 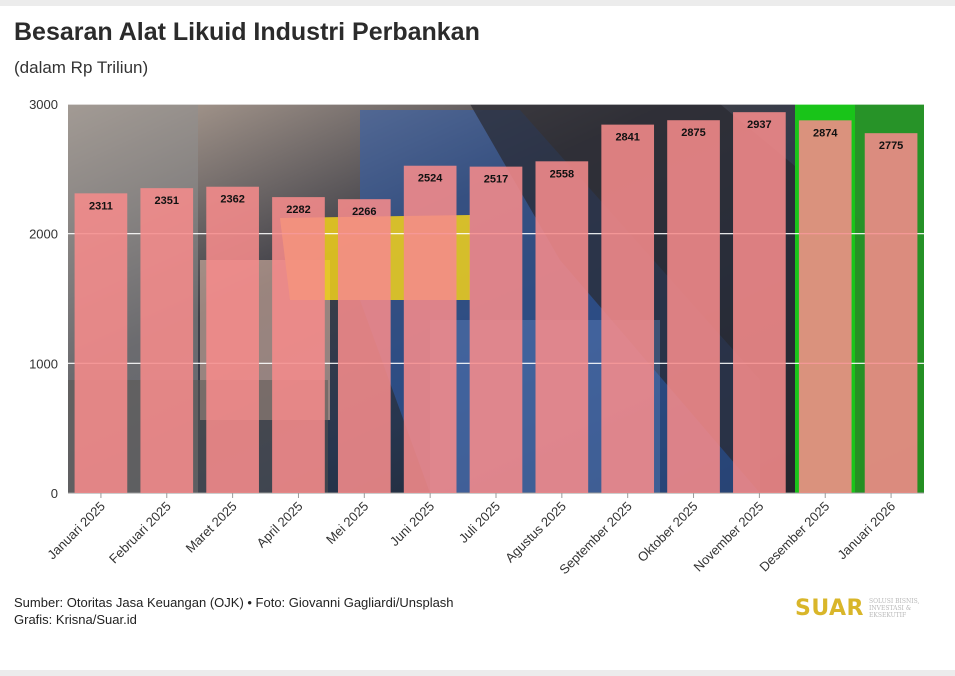 What do you see at coordinates (430, 179) in the screenshot?
I see `data-label-6: 2524` at bounding box center [430, 179].